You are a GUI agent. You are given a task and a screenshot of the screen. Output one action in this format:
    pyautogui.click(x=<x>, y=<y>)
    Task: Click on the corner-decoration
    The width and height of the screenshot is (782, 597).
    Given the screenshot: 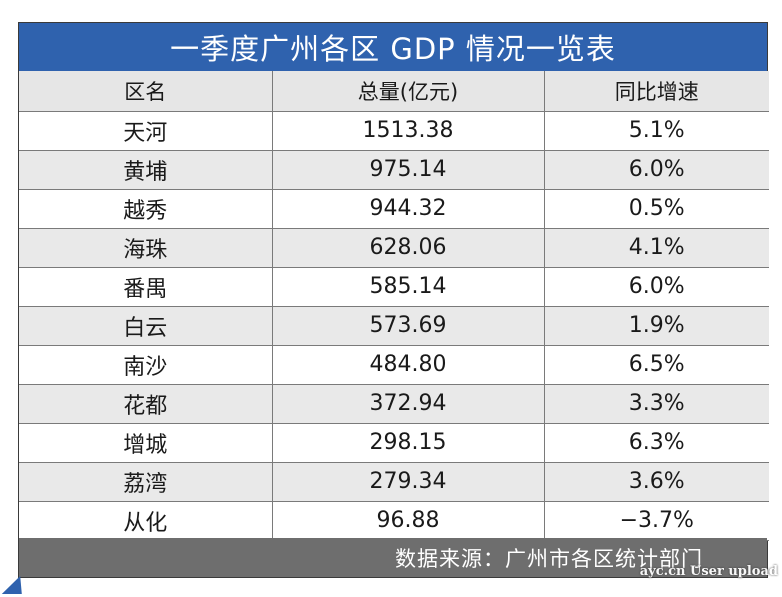 What is the action you would take?
    pyautogui.click(x=16, y=585)
    